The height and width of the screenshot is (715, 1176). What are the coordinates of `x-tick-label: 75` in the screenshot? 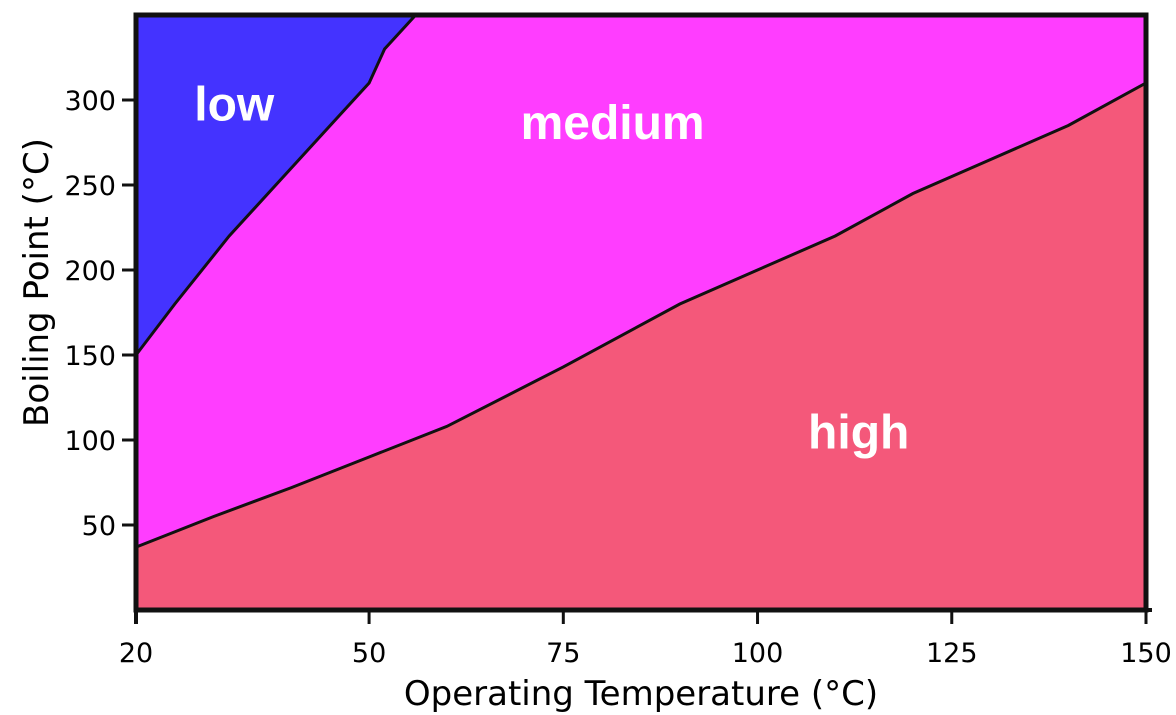 It's located at (563, 653).